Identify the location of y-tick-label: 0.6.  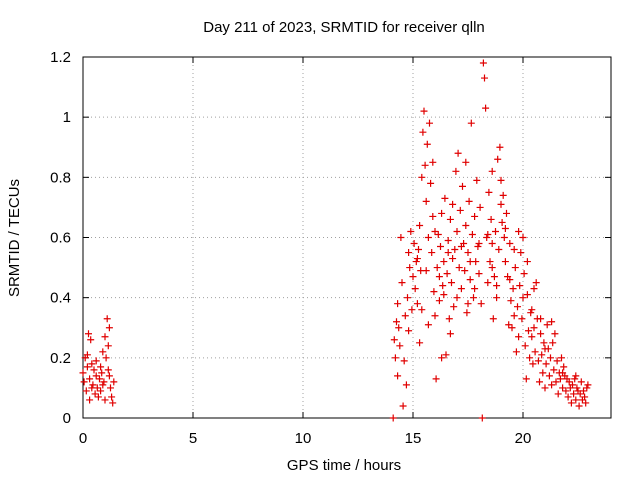
(60, 238).